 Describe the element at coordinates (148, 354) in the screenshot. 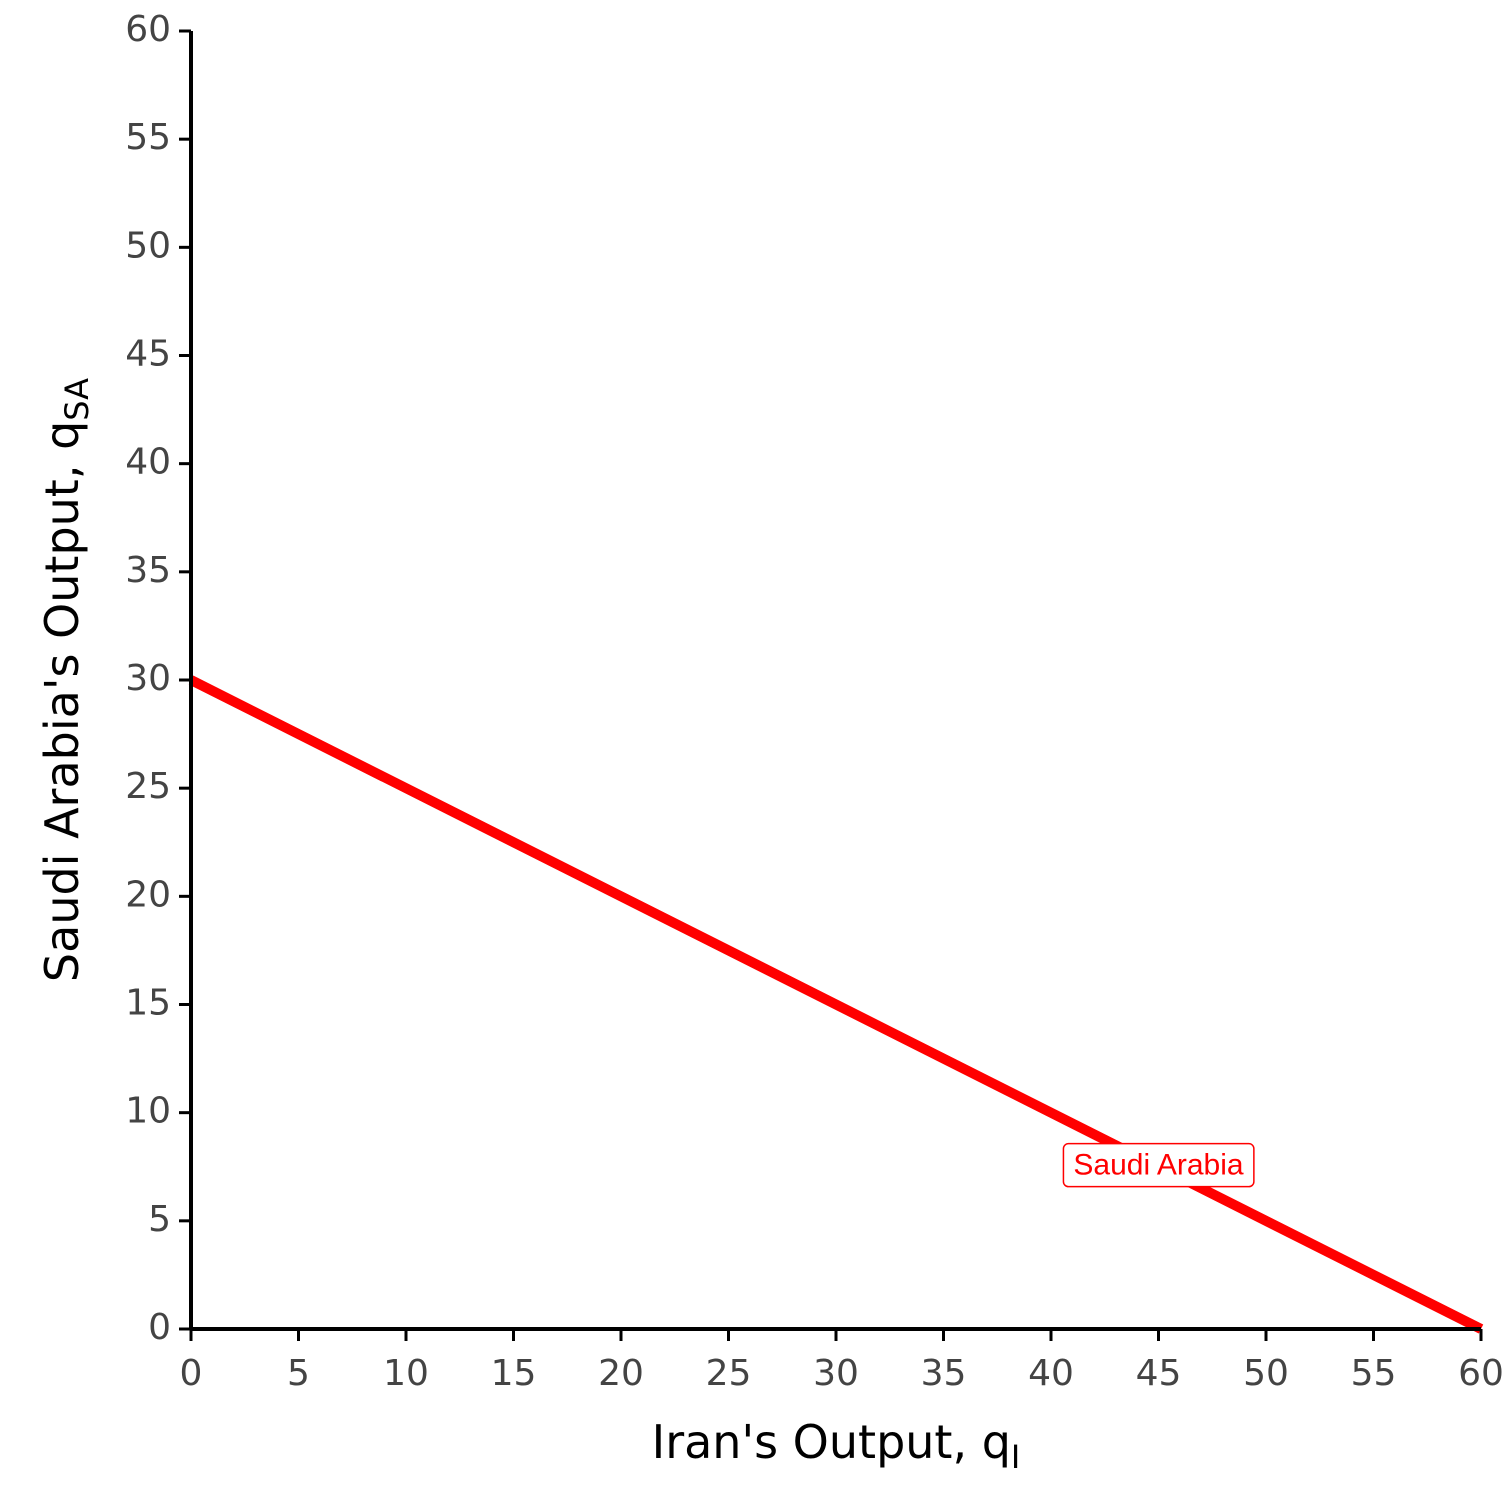

I see `y-tick-label: 45` at that location.